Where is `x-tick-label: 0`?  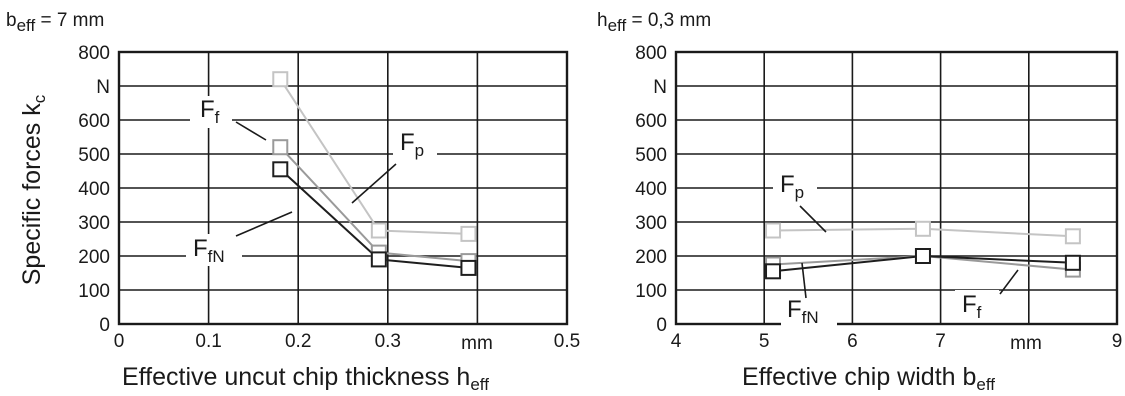 x-tick-label: 0 is located at coordinates (119, 341).